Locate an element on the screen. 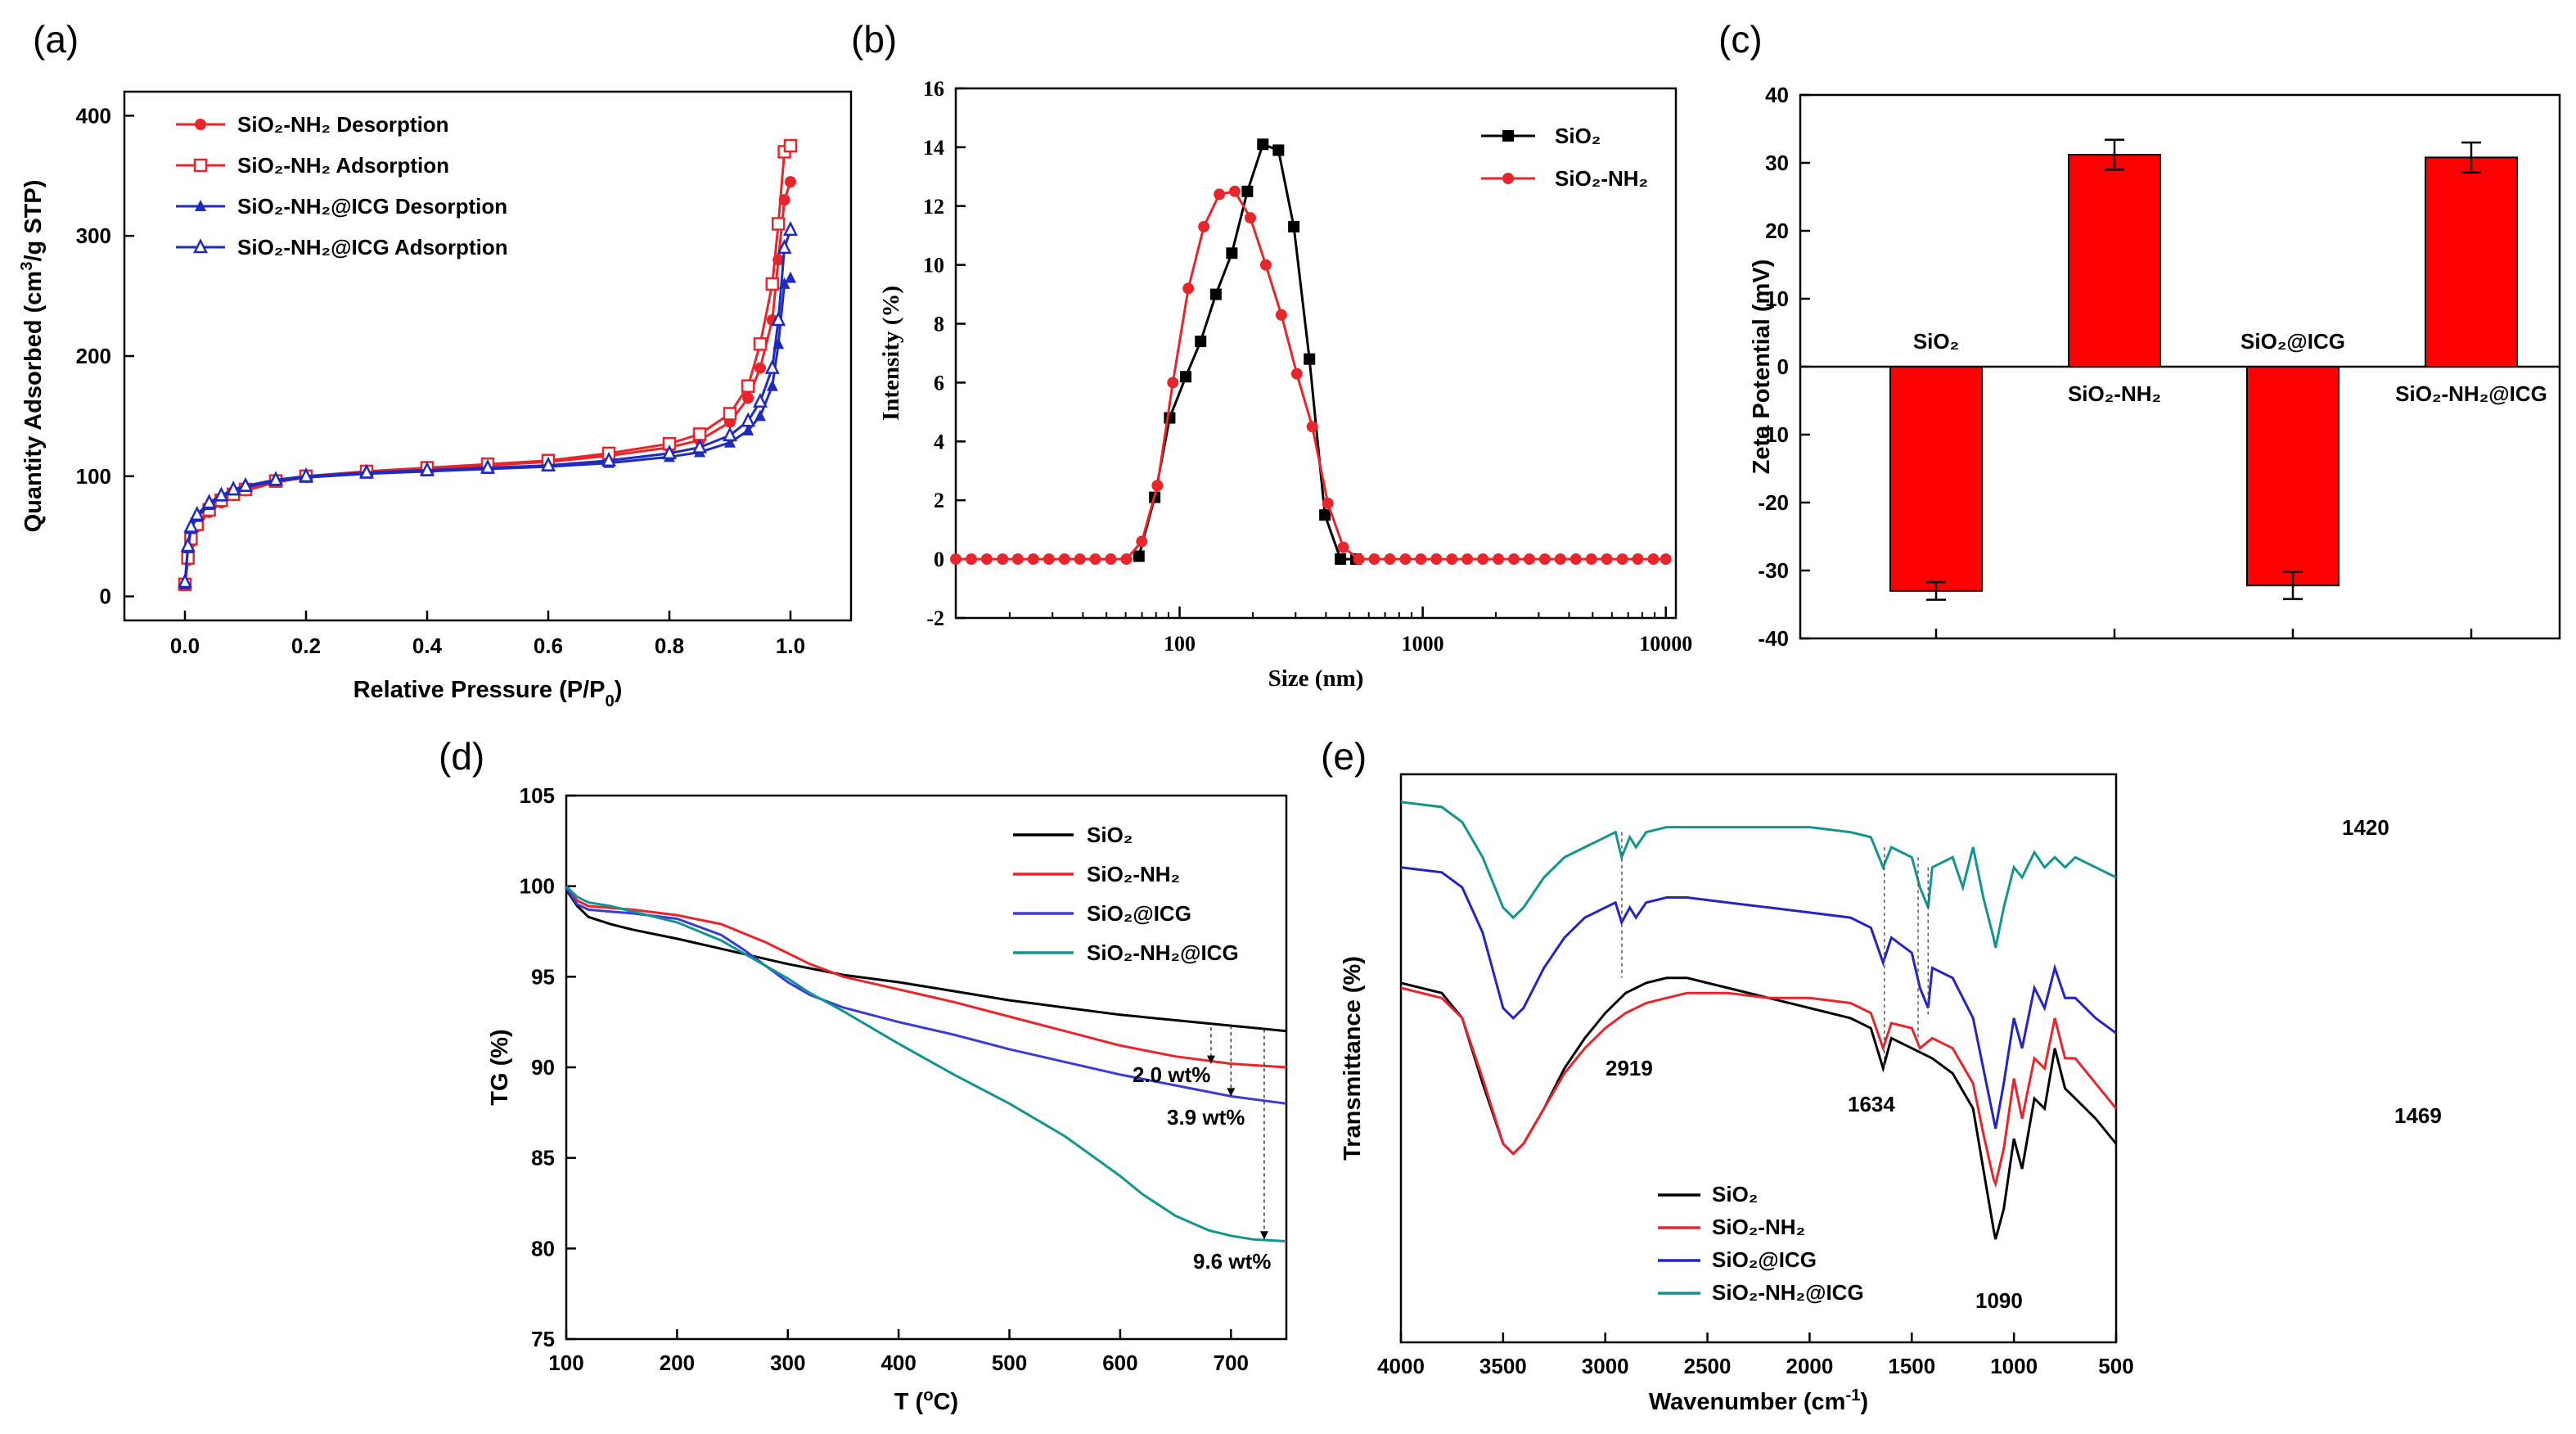 This screenshot has height=1434, width=2576. y-axis-label-a-part-2: /g STP) is located at coordinates (33, 221).